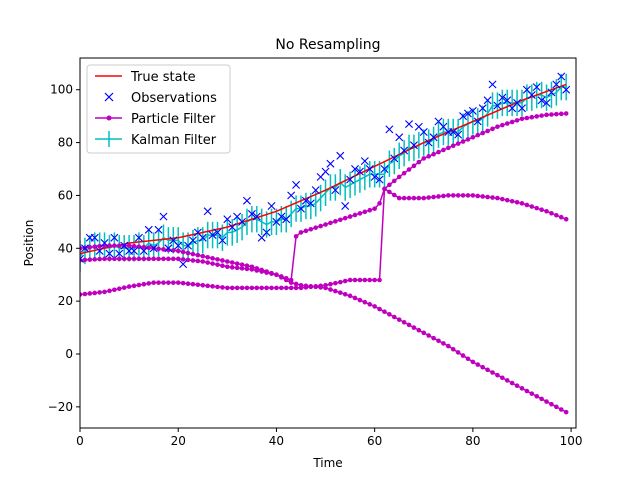 The height and width of the screenshot is (480, 640). I want to click on y-tick-label: 20, so click(65, 301).